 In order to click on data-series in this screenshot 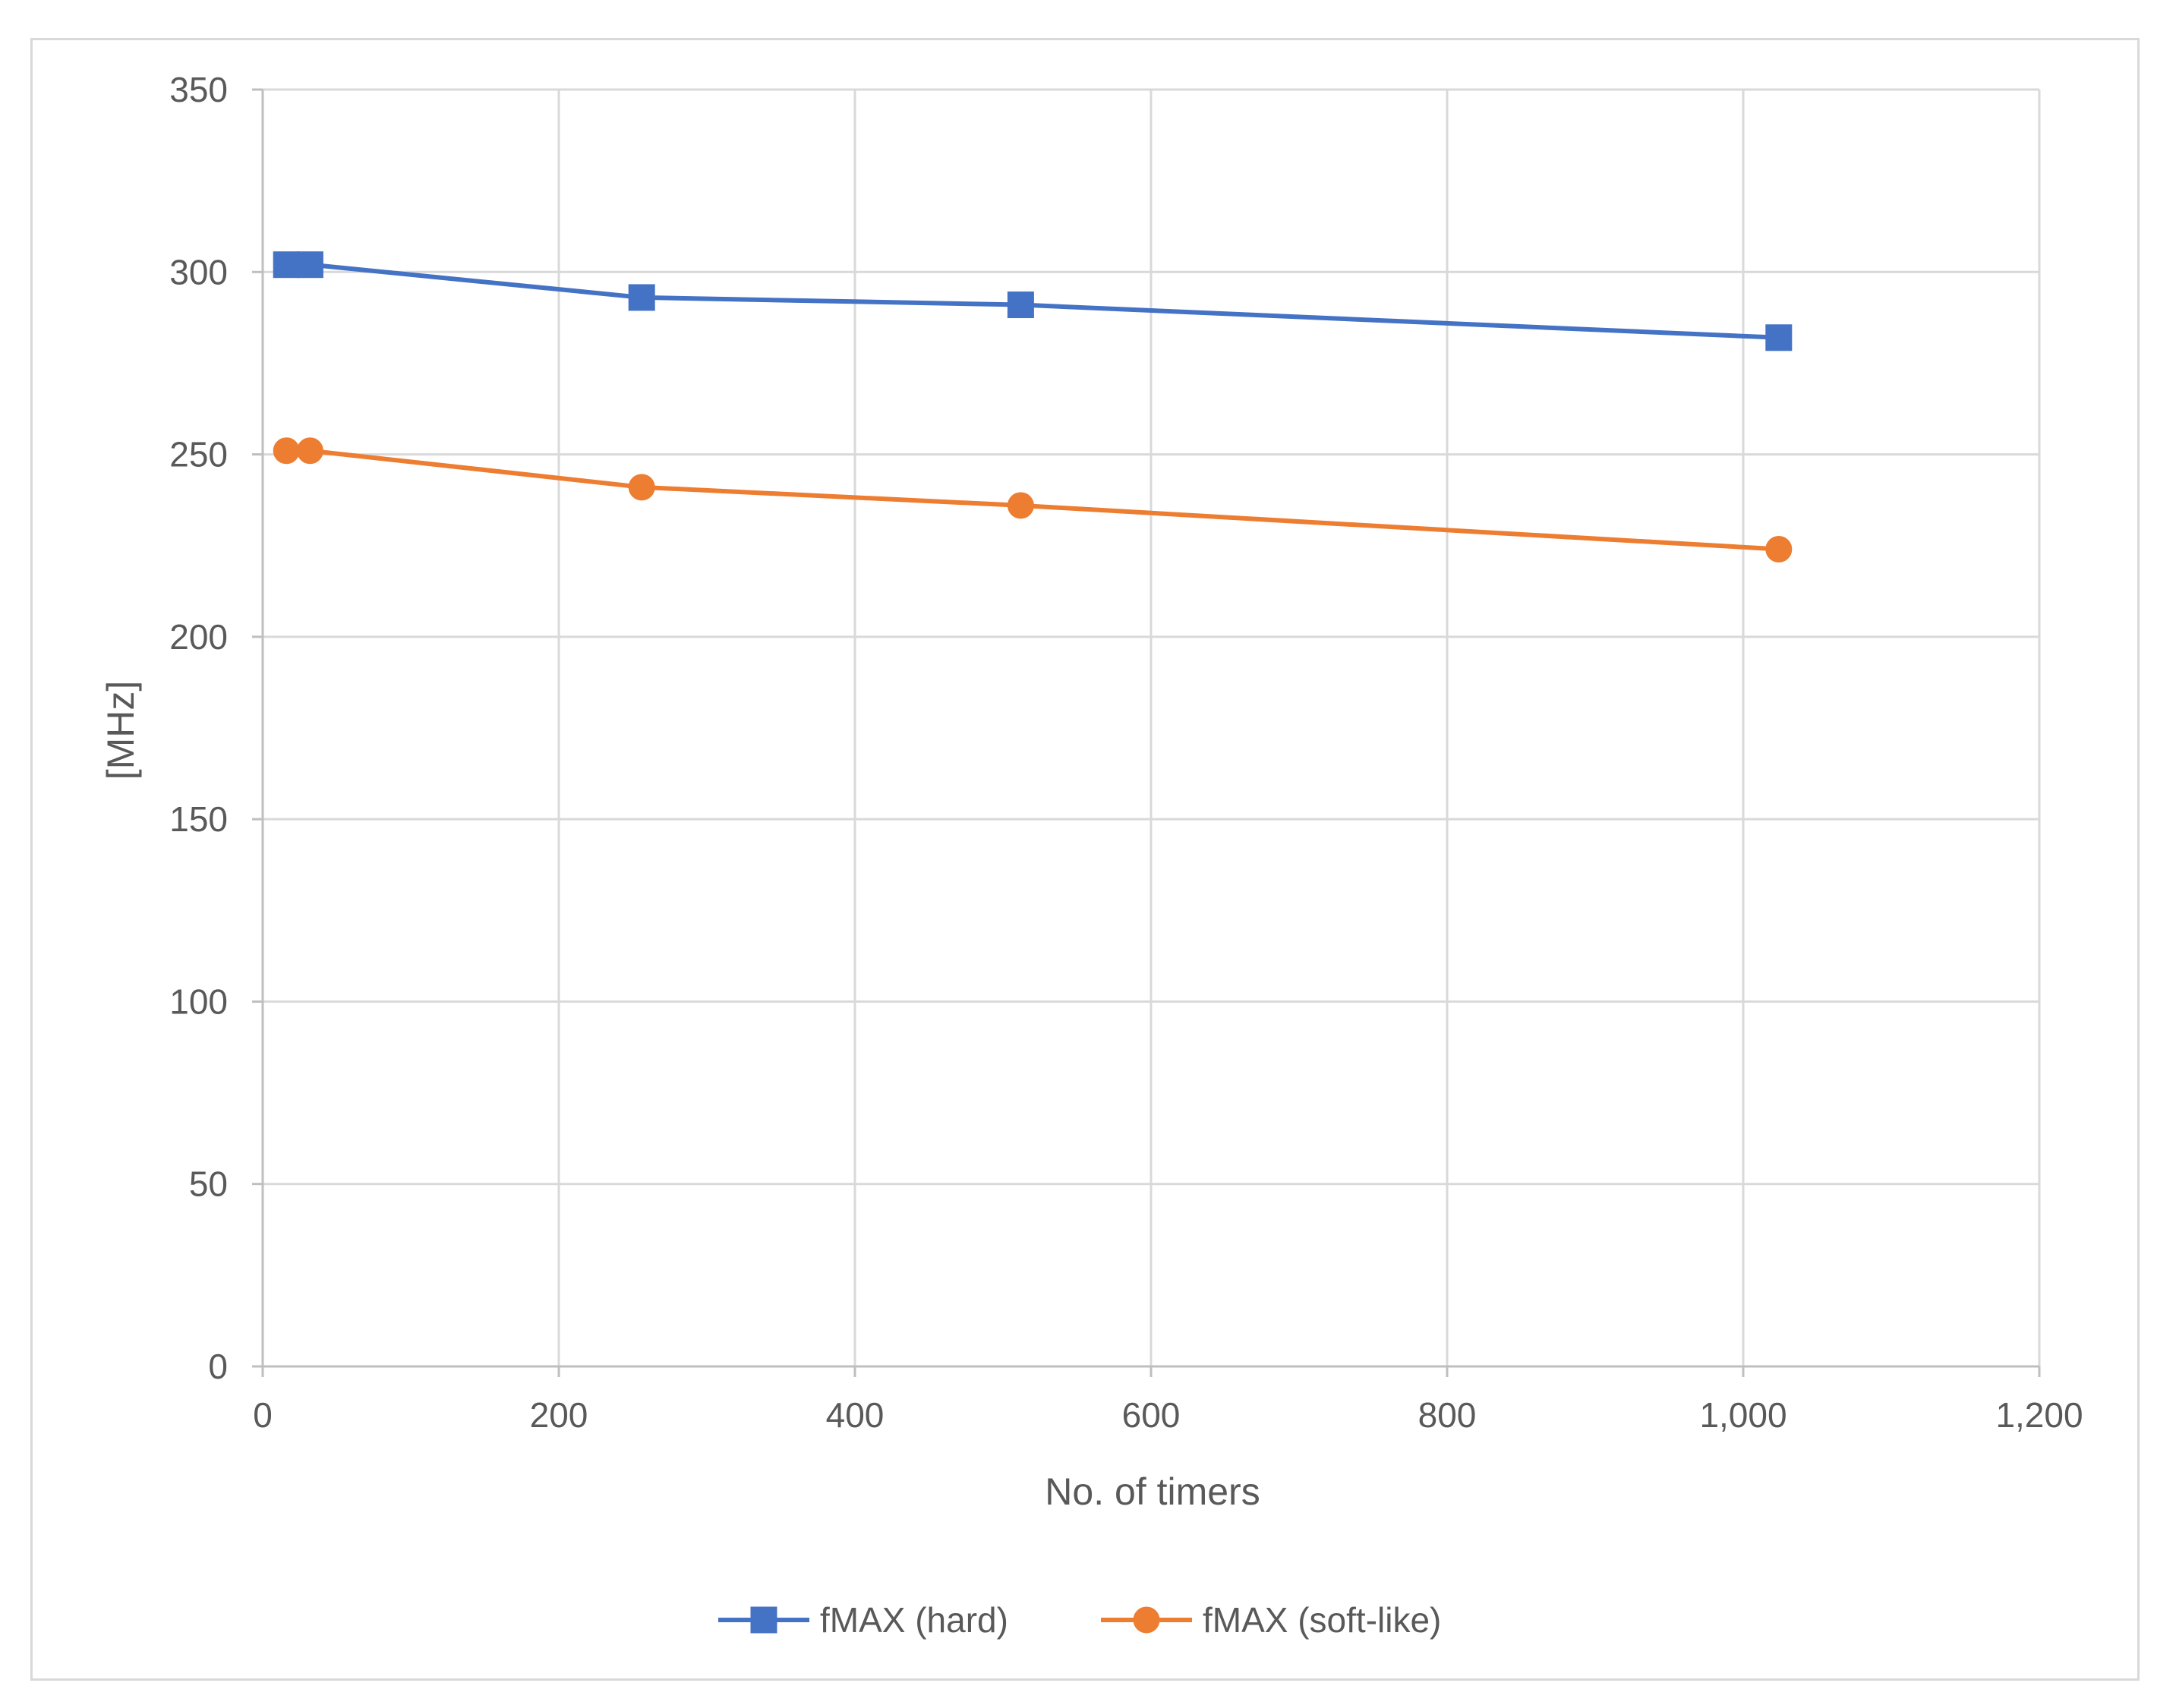, I will do `click(1033, 407)`.